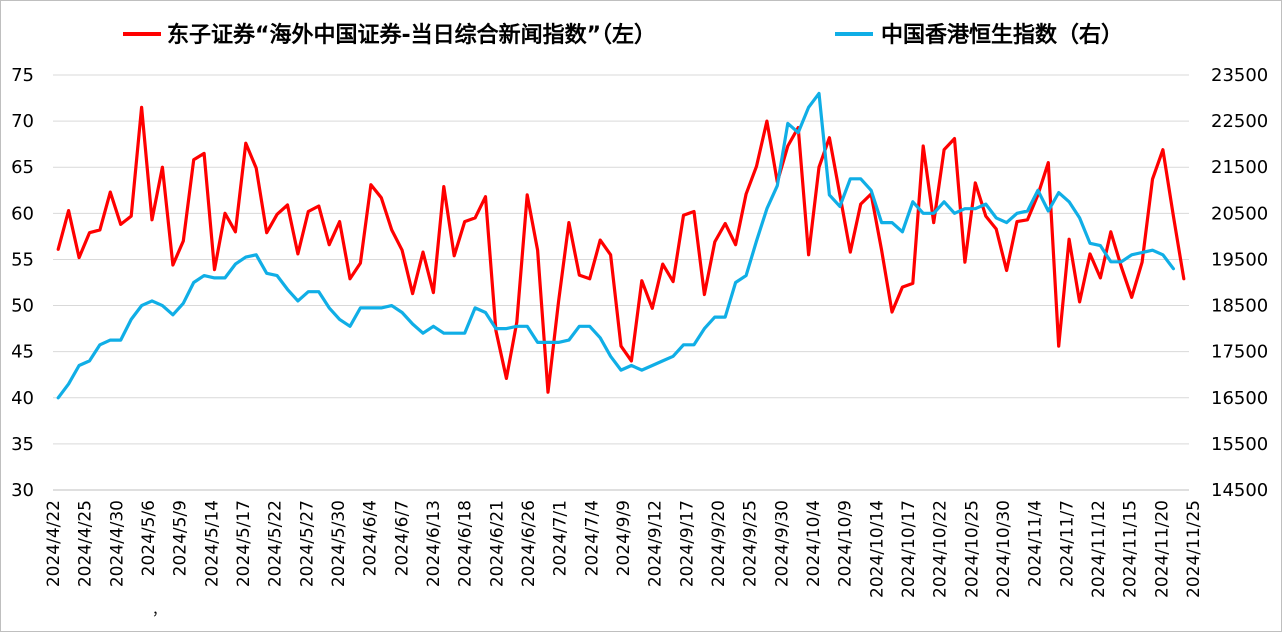 The height and width of the screenshot is (636, 1282). I want to click on x-tick-label: 2024/9/30, so click(782, 543).